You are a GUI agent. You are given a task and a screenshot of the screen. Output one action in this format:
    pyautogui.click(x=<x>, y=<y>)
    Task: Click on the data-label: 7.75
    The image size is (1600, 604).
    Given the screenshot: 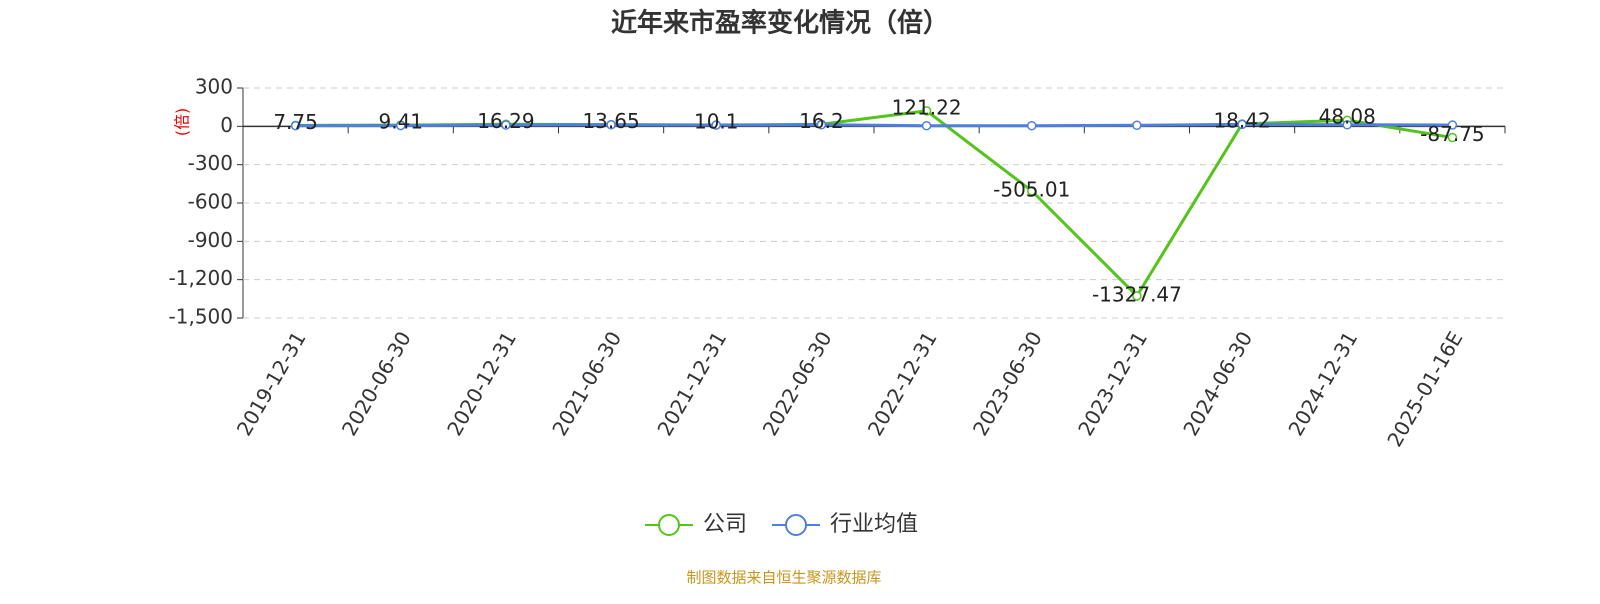 What is the action you would take?
    pyautogui.click(x=295, y=122)
    